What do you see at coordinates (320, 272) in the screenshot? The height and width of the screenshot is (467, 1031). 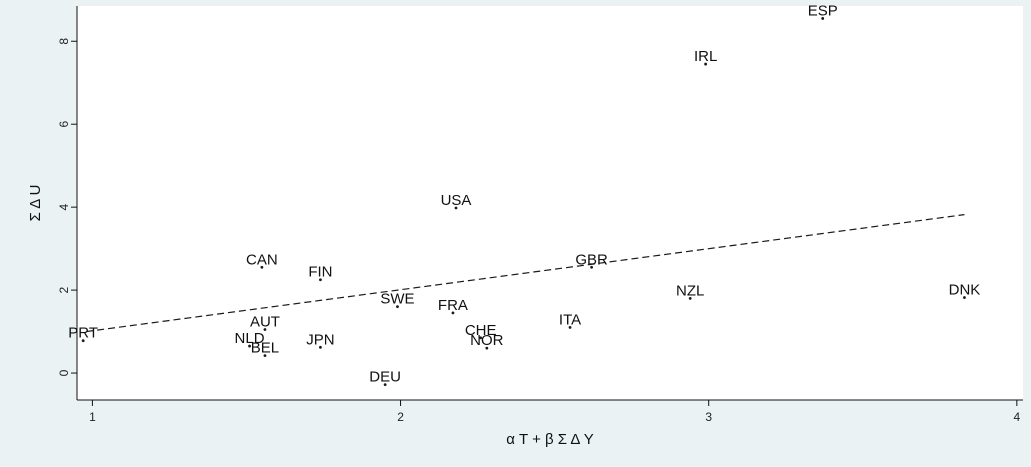 I see `point-label-fin: FIN` at bounding box center [320, 272].